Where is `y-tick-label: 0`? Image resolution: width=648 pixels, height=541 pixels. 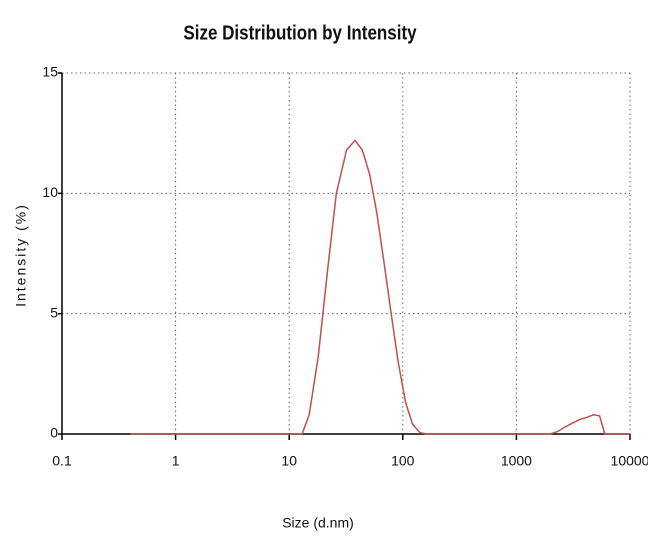 y-tick-label: 0 is located at coordinates (54, 433).